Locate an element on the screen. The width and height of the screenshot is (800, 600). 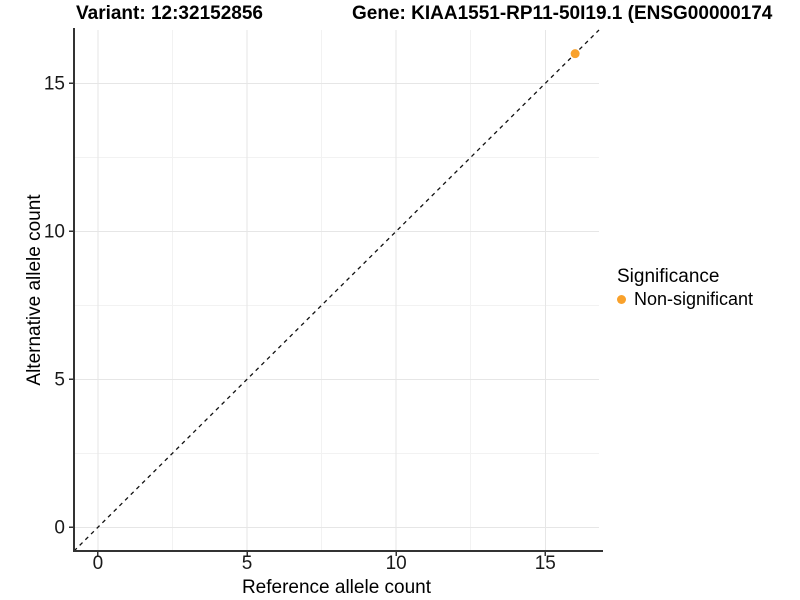
y-tick-label: 15 is located at coordinates (54, 83).